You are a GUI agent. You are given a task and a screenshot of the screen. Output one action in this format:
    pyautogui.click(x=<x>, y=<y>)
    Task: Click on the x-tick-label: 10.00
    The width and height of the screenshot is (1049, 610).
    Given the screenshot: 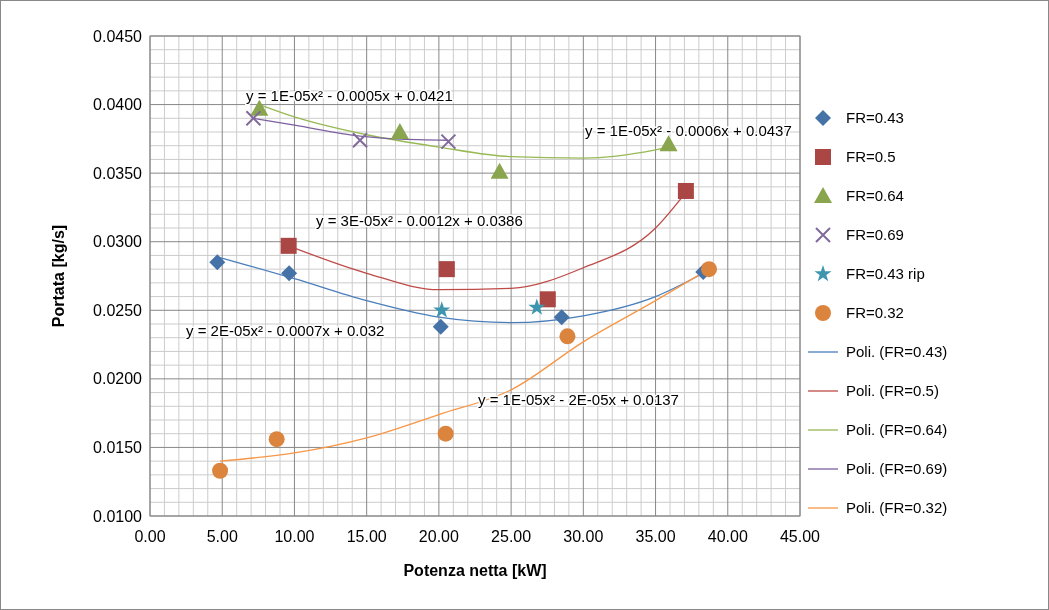 What is the action you would take?
    pyautogui.click(x=294, y=536)
    